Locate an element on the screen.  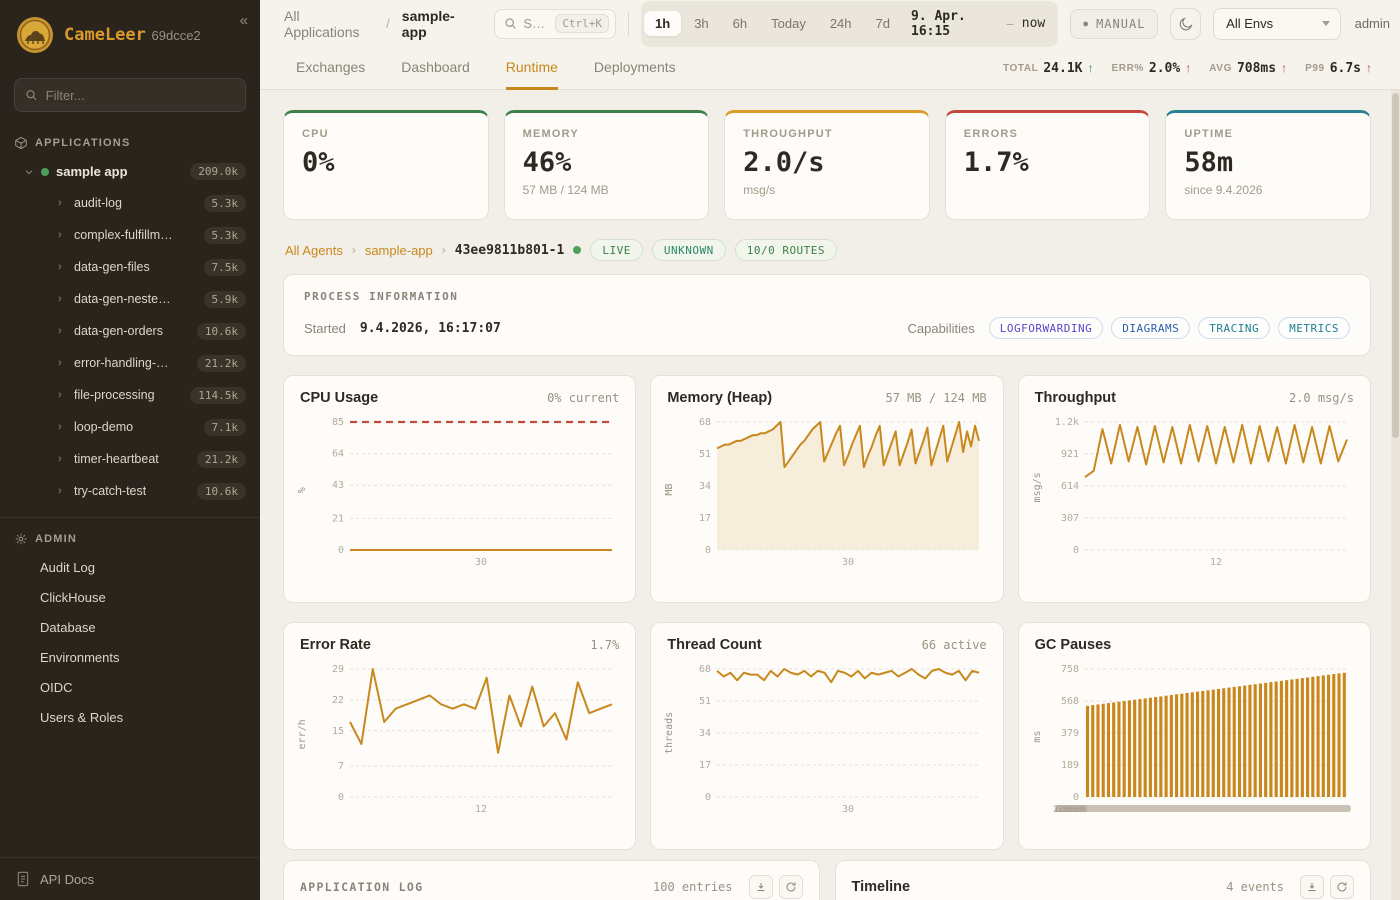
svg-text: 379 is located at coordinates (1070, 733).